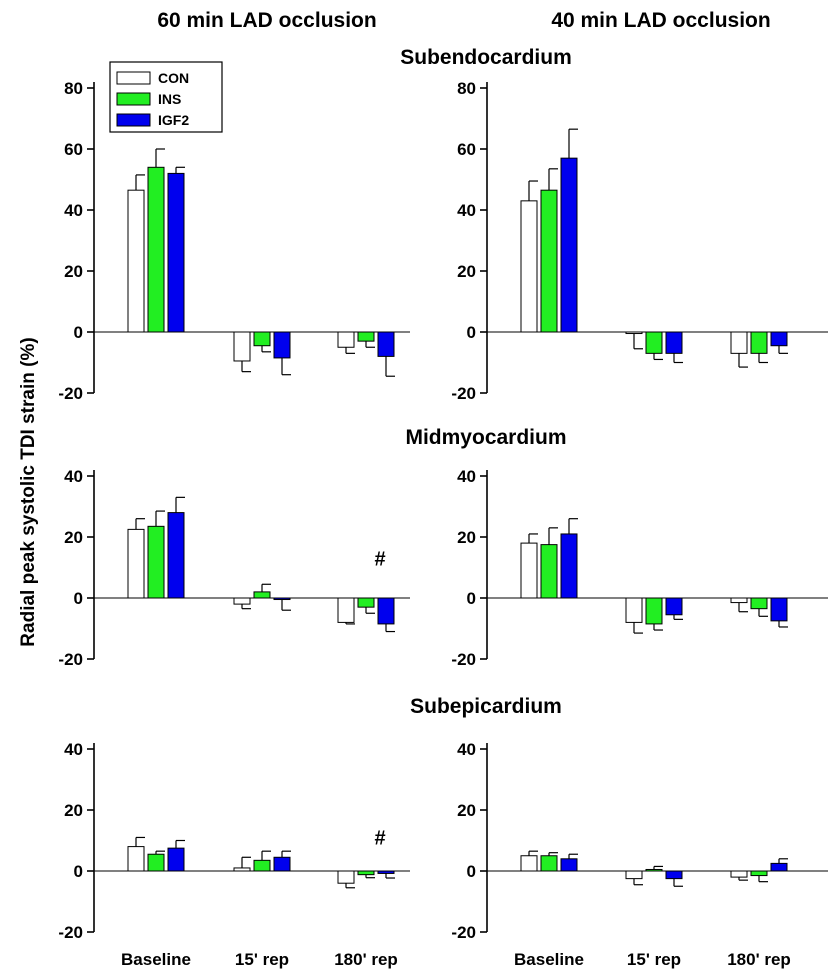 This screenshot has height=973, width=828. I want to click on panel-subepicardium-40min: -20 0 20 40 Baseline 15' rep 180' rep, so click(639, 854).